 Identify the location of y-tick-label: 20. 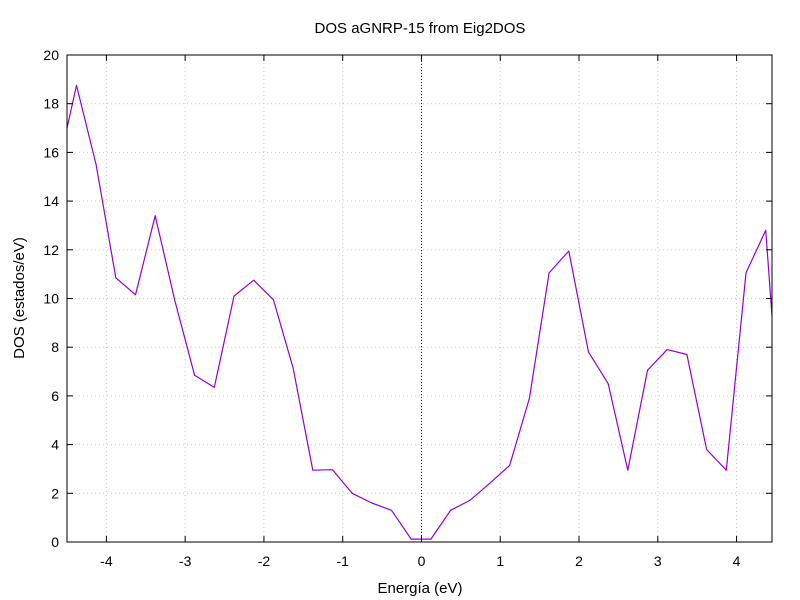
(51, 55).